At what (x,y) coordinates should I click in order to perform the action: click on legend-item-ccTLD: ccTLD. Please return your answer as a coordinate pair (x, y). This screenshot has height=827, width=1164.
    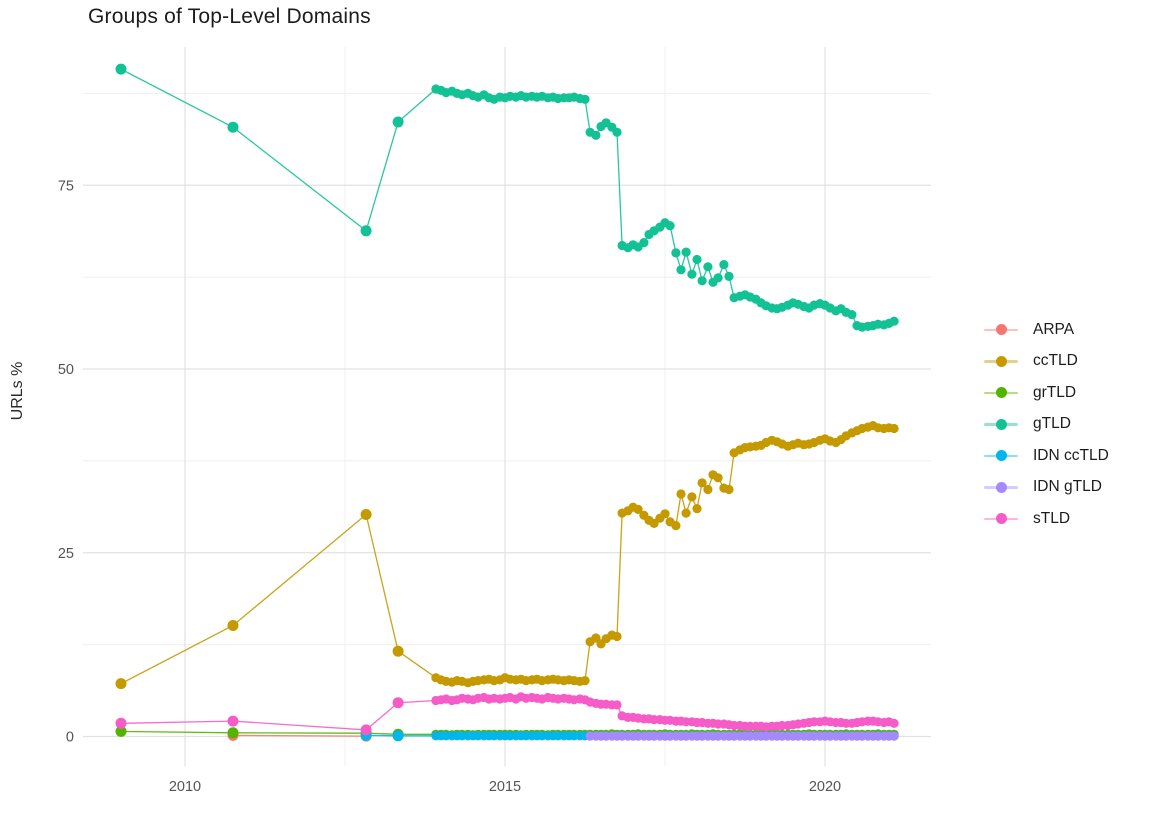
    Looking at the image, I should click on (1046, 362).